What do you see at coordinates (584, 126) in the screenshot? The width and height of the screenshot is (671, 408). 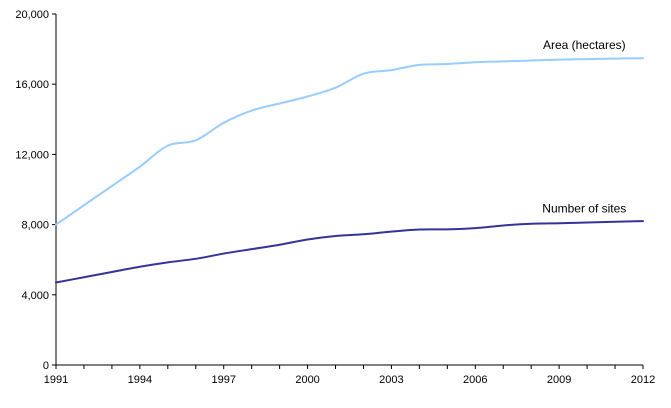 I see `labels-layer: Area (hectares) Number of sites` at bounding box center [584, 126].